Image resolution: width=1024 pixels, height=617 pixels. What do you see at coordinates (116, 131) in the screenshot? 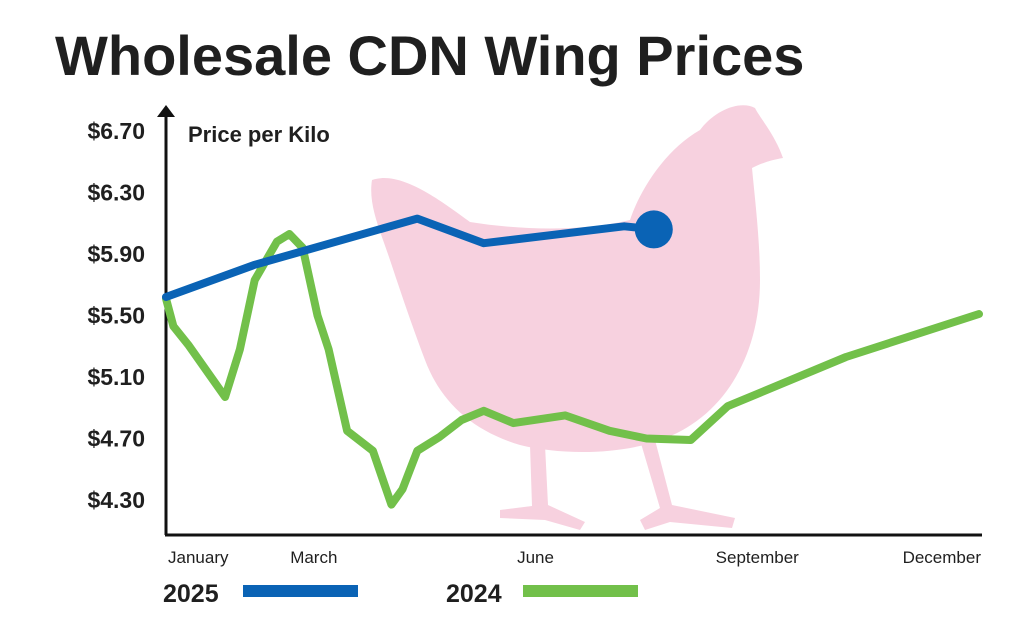
I see `y-tick-label: $6.70` at bounding box center [116, 131].